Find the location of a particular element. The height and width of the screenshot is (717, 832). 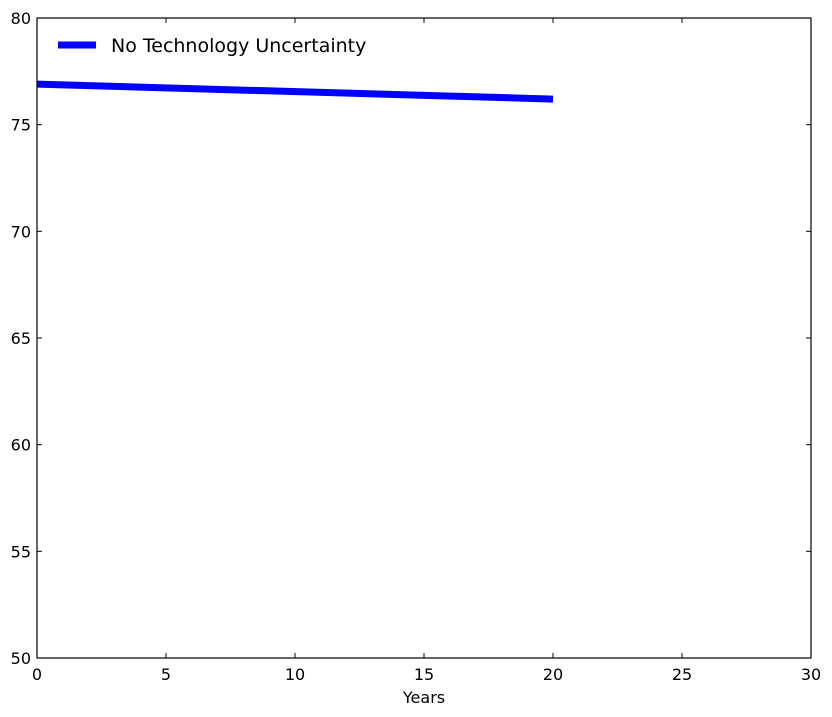

x-tick-label: 5 is located at coordinates (166, 674).